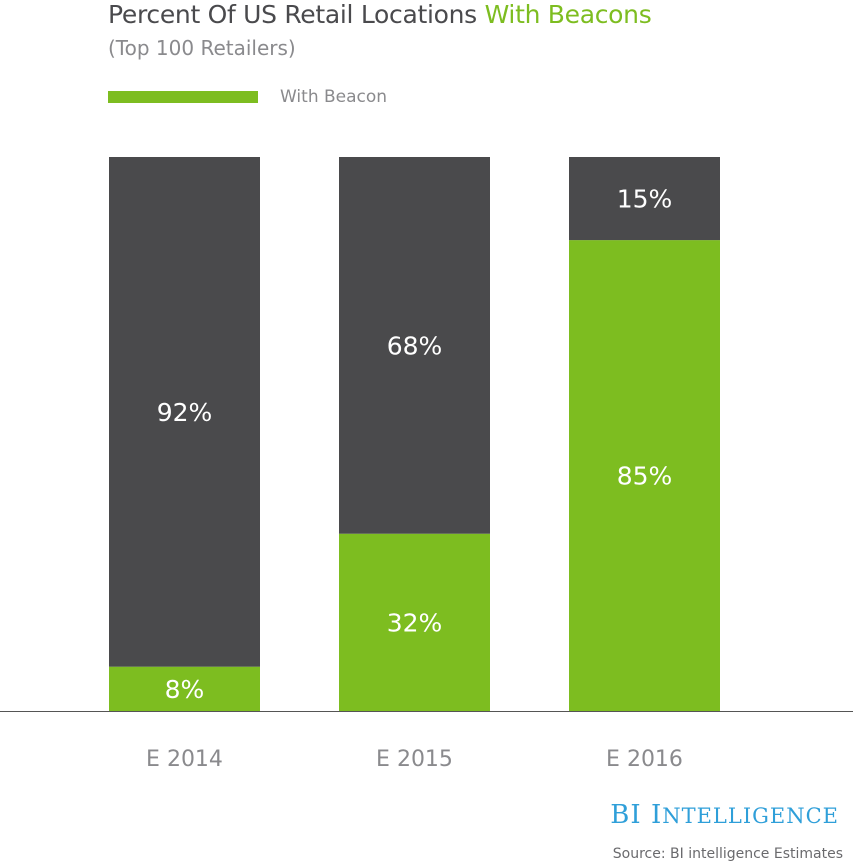 This screenshot has width=853, height=865. Describe the element at coordinates (568, 14) in the screenshot. I see `chart-title-accent: With Beacons` at that location.